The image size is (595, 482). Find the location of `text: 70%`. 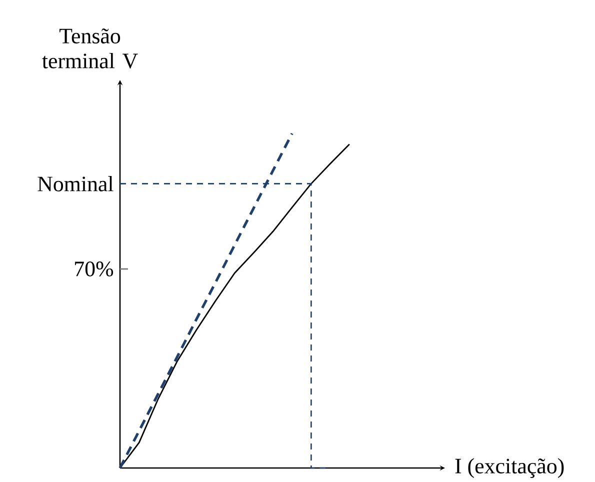

text: 70% is located at coordinates (94, 269).